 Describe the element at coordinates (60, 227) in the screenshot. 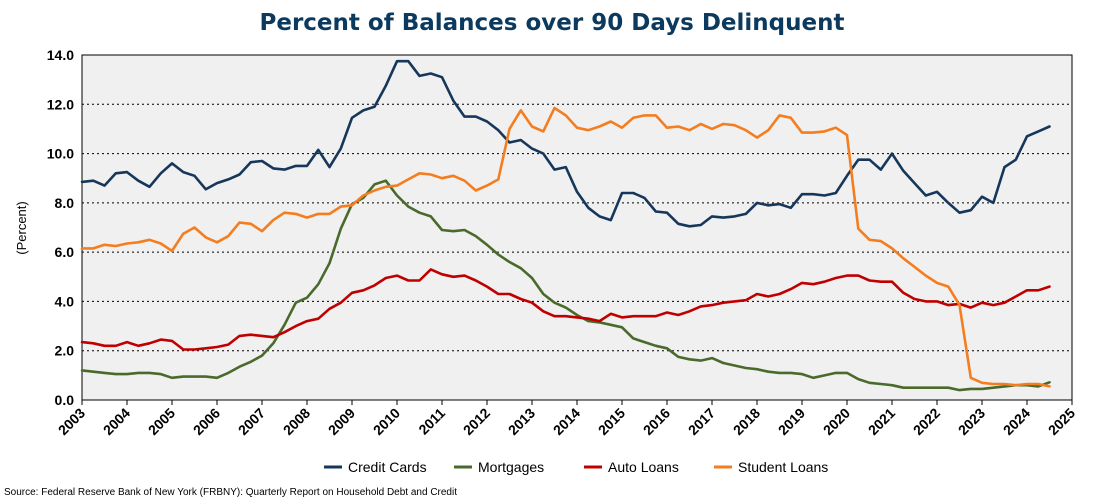

I see `y-axis-ticks: 0.0 2.0 4.0 6.0 8.0 10.0 12.0 14.0` at that location.